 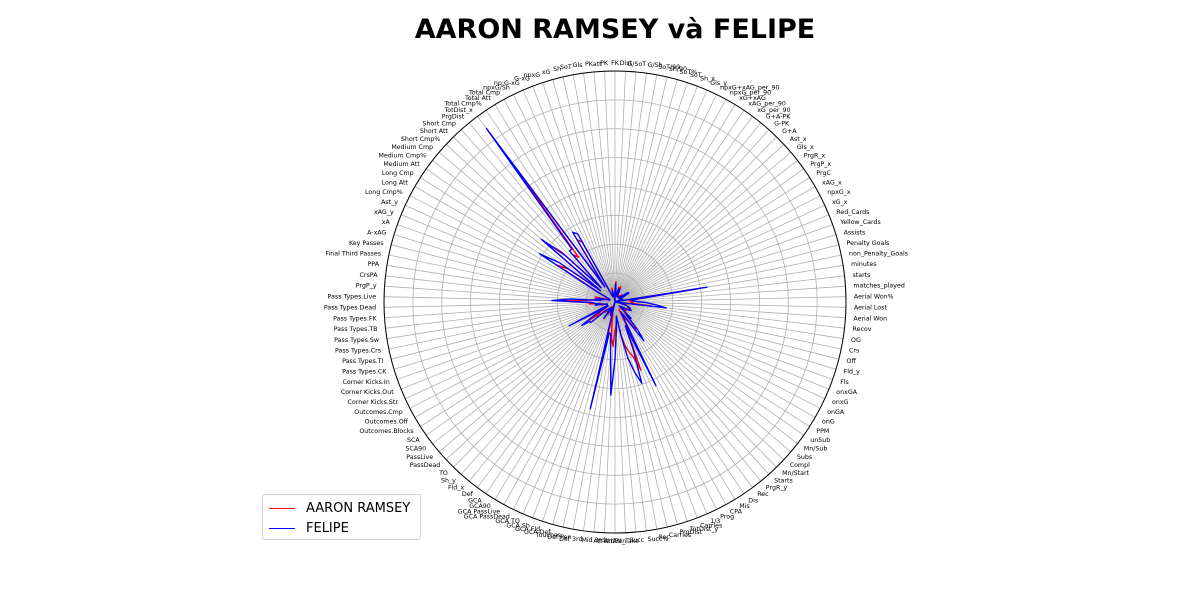 What do you see at coordinates (678, 69) in the screenshot?
I see `axis-tick-label: Sh/90` at bounding box center [678, 69].